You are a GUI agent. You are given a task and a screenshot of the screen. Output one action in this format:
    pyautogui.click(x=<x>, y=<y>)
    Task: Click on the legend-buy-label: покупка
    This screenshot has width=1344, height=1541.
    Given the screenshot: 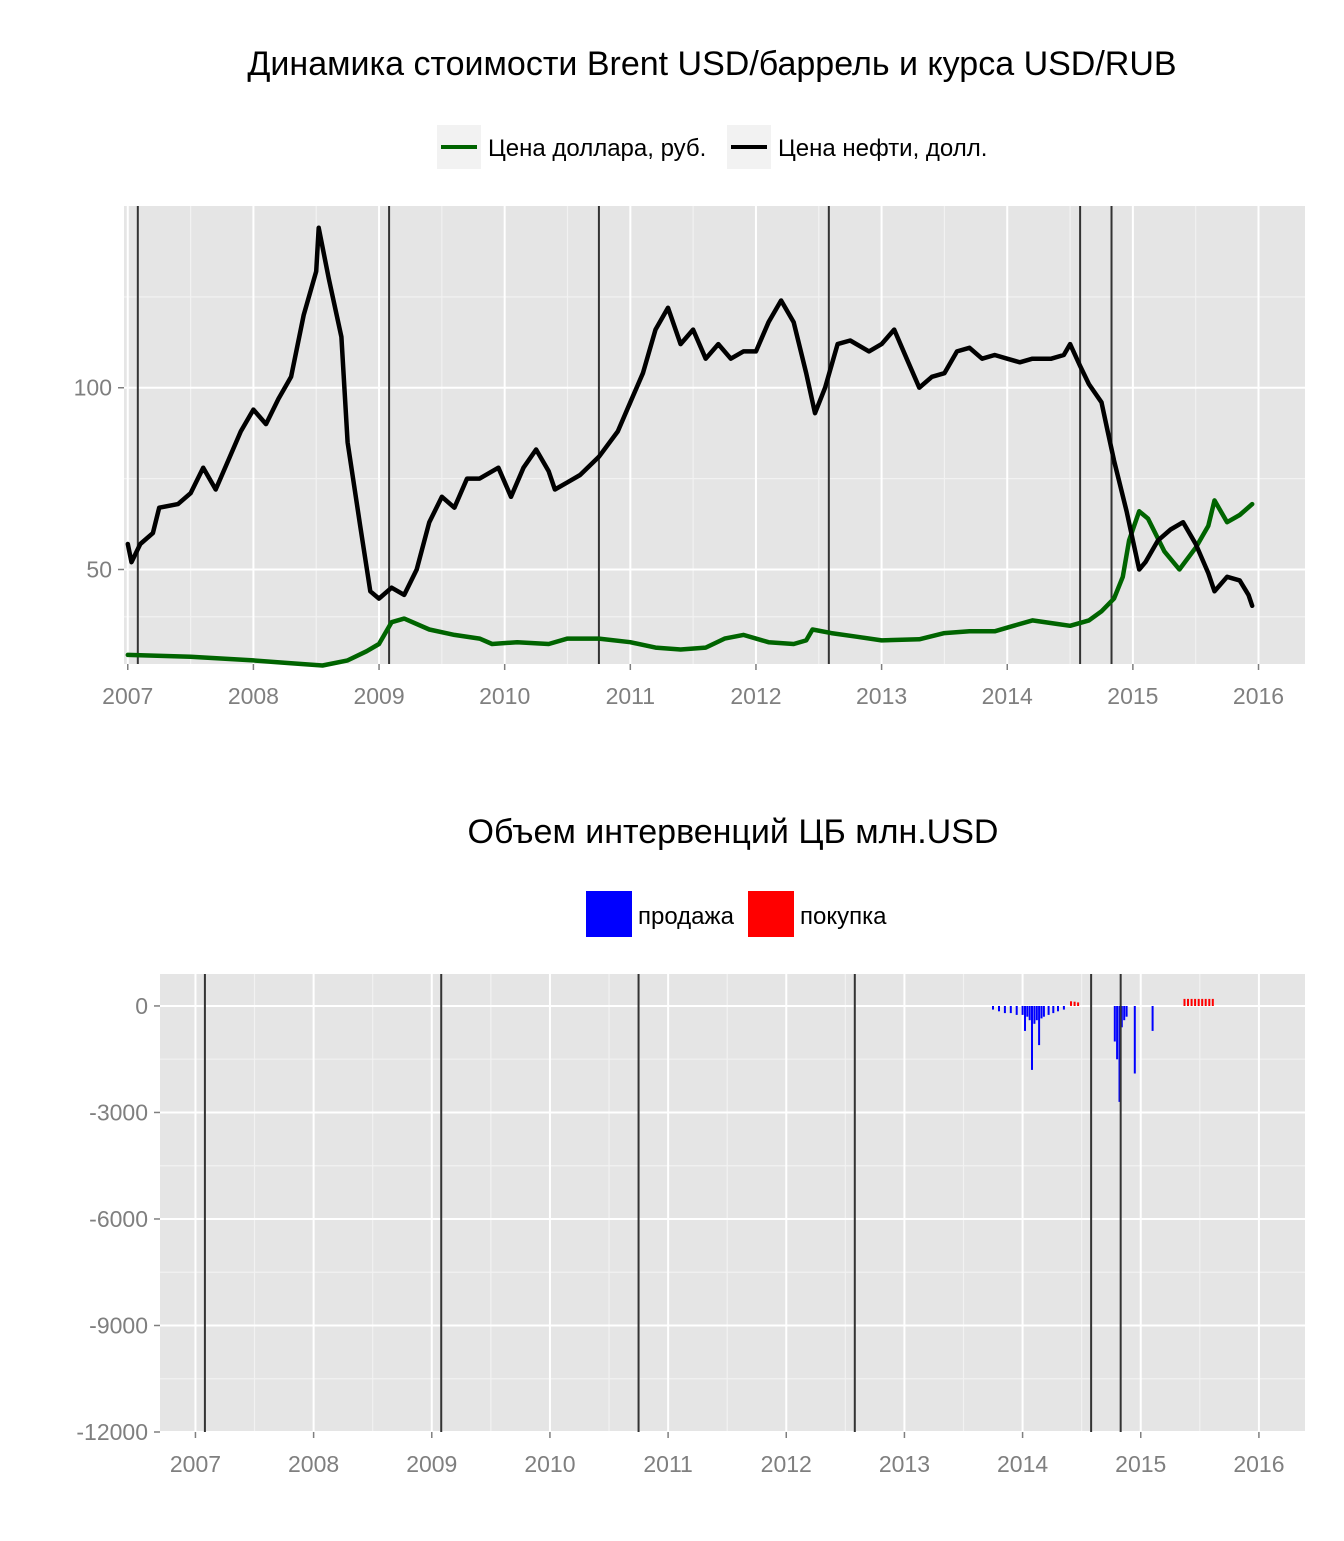 What is the action you would take?
    pyautogui.click(x=843, y=916)
    